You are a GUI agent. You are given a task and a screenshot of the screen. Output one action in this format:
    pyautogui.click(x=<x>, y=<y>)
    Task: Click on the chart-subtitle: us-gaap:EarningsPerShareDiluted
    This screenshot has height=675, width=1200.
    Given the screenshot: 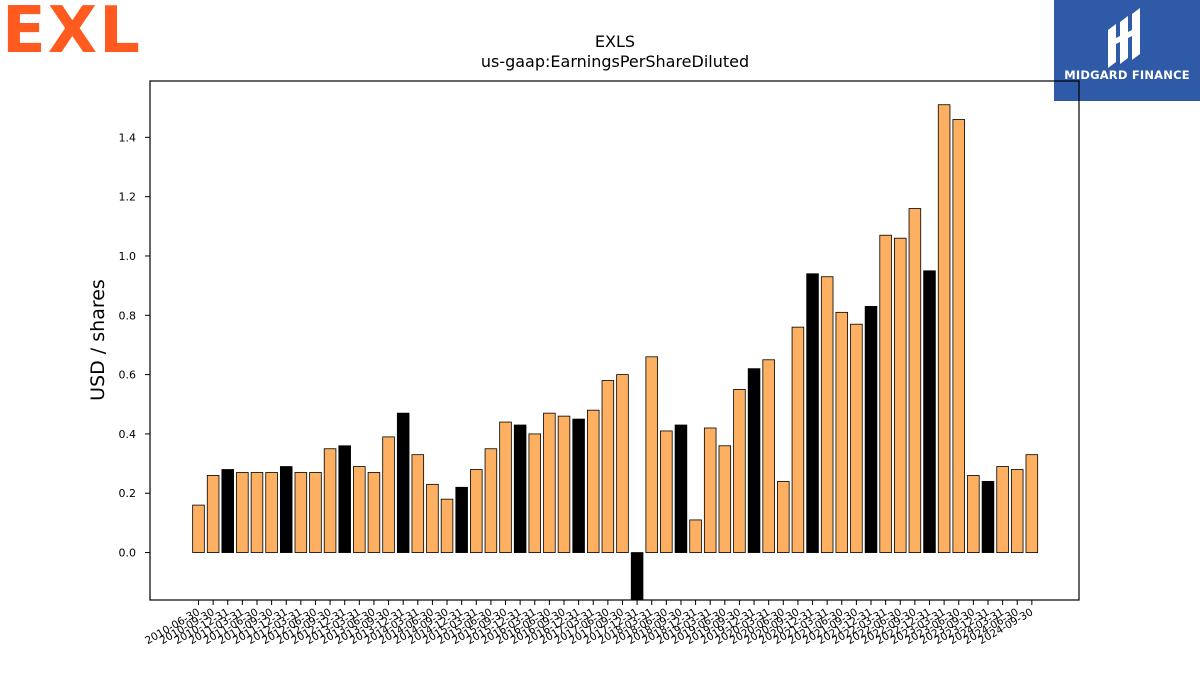 What is the action you would take?
    pyautogui.click(x=615, y=61)
    